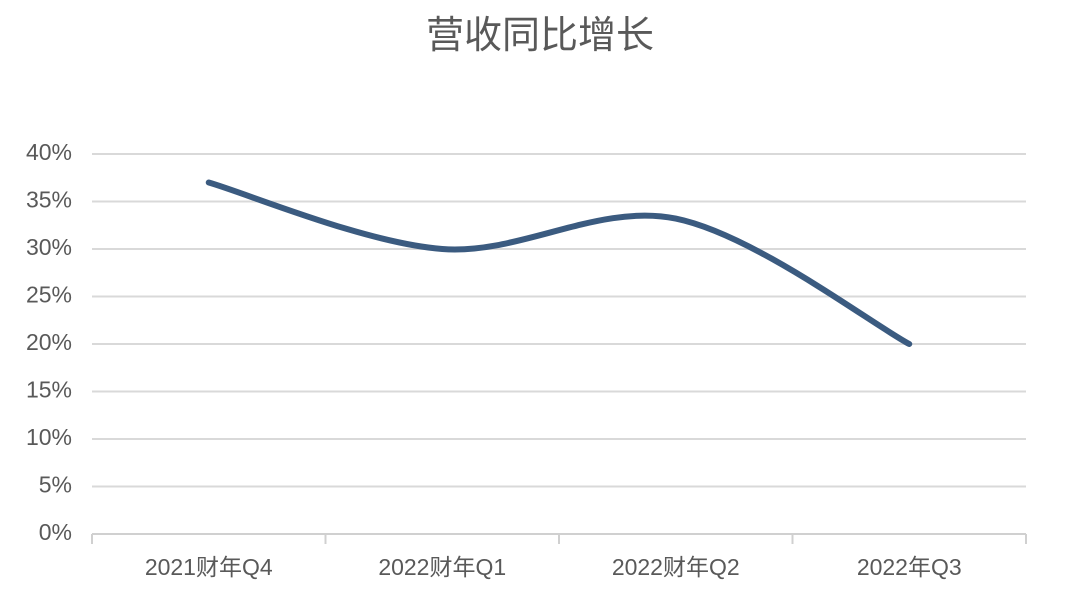 The width and height of the screenshot is (1080, 607). I want to click on y-tick-label: 25%, so click(49, 295).